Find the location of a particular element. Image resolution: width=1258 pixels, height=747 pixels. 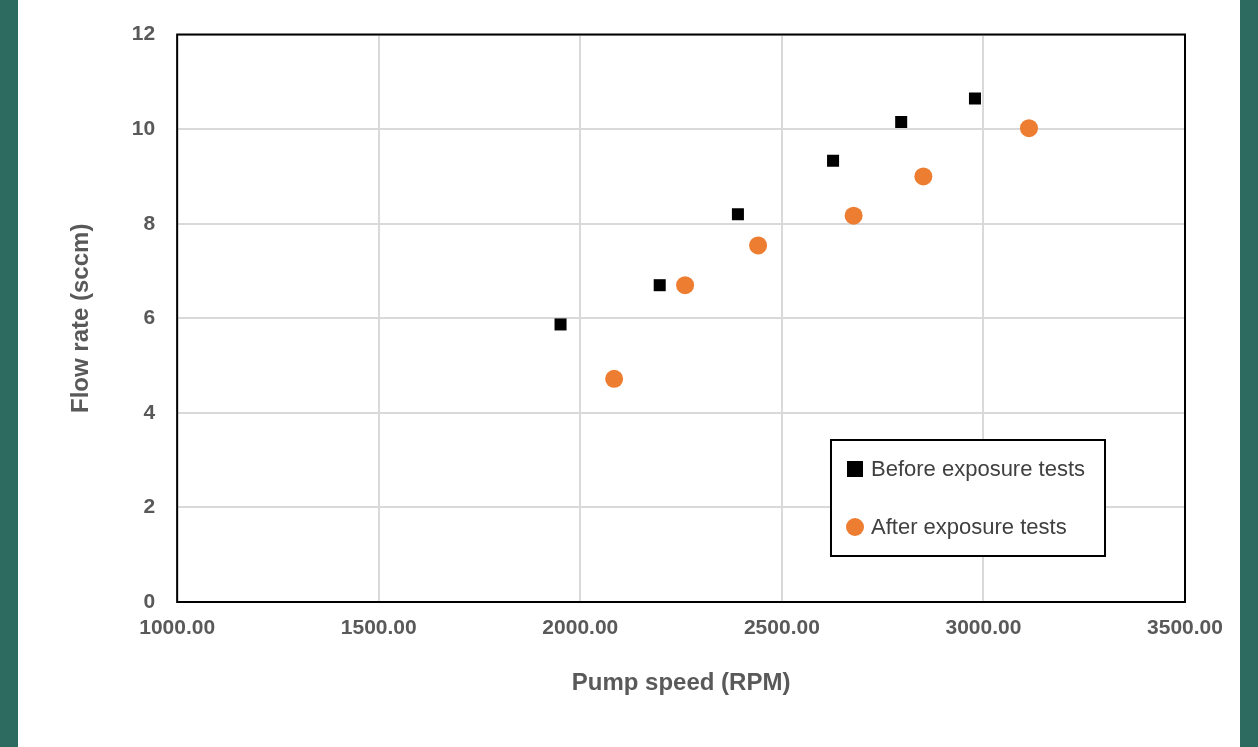

y-tick-label: 6 is located at coordinates (149, 317).